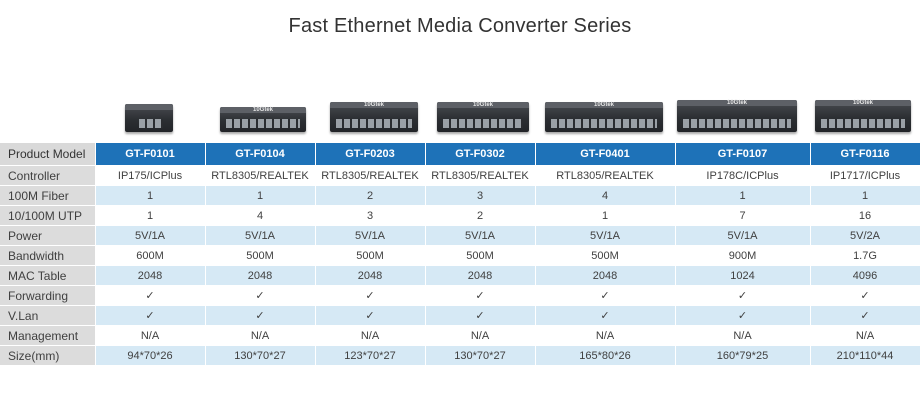  I want to click on model-gt-f0203: GT-F0203, so click(370, 154).